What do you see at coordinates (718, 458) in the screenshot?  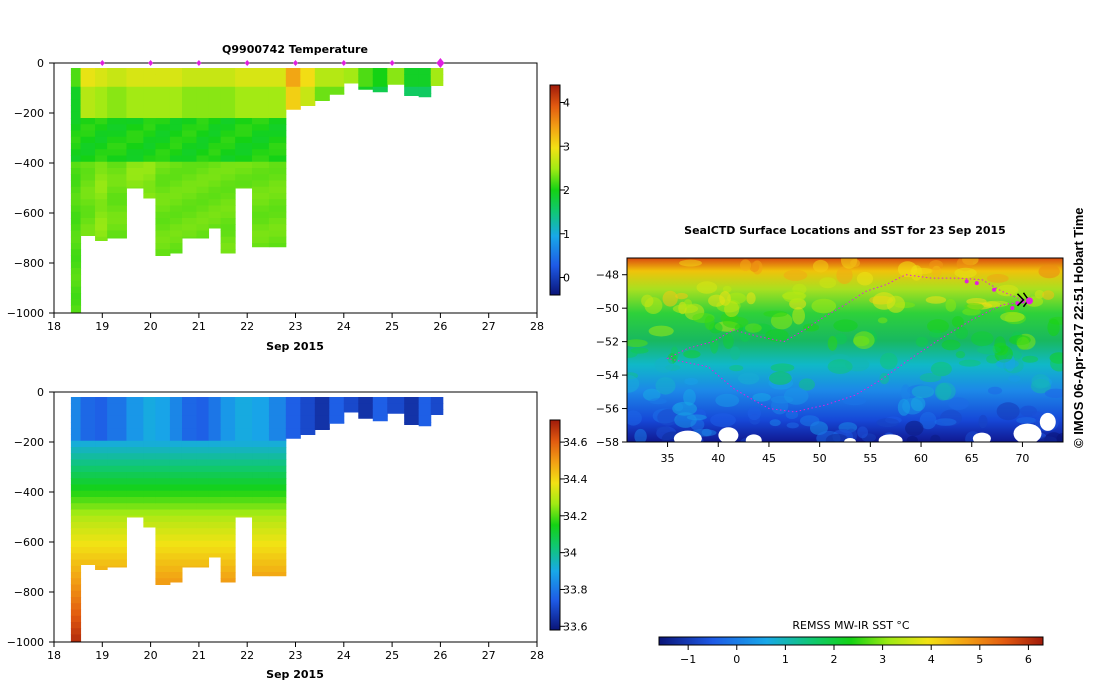 I see `map-x-tick-label: 40` at bounding box center [718, 458].